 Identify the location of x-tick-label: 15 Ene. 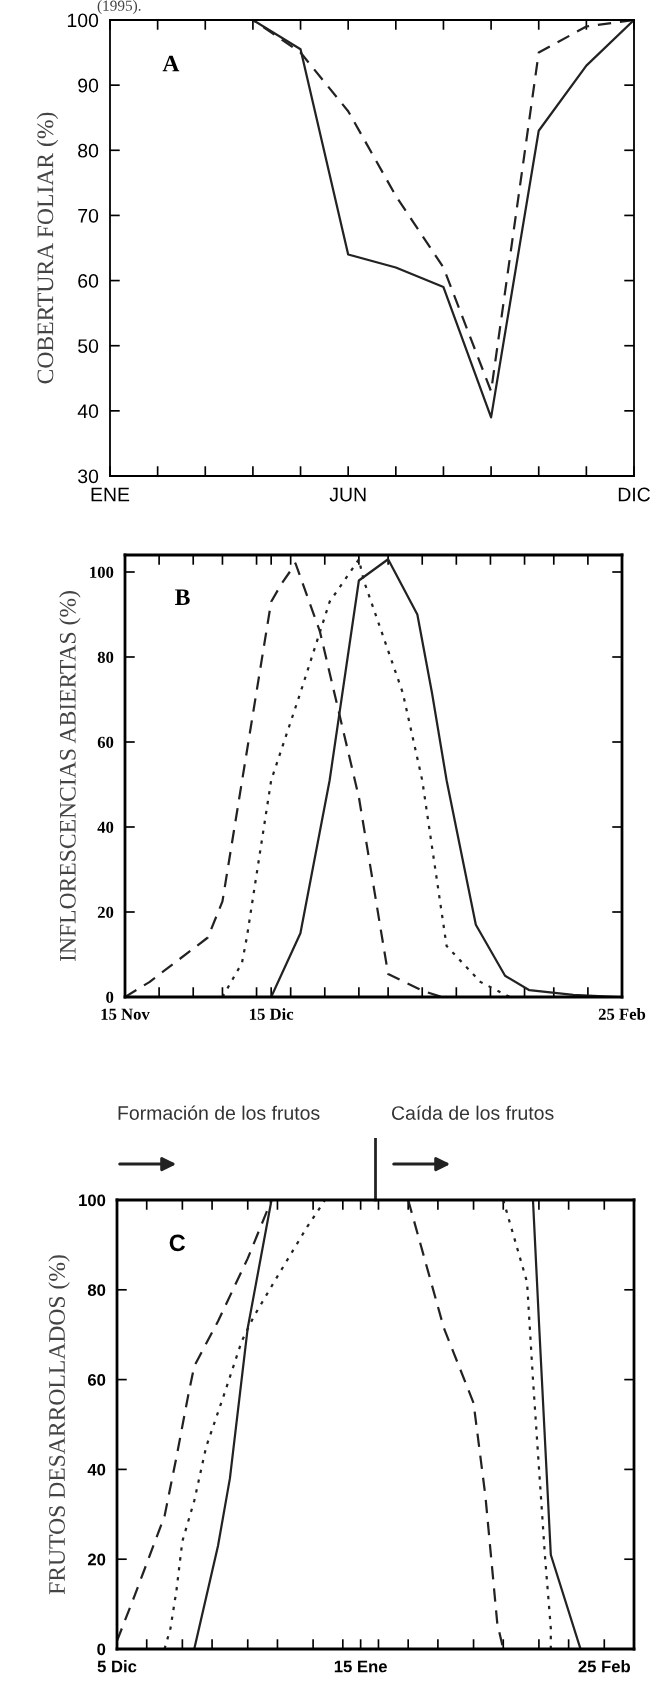
(360, 1666).